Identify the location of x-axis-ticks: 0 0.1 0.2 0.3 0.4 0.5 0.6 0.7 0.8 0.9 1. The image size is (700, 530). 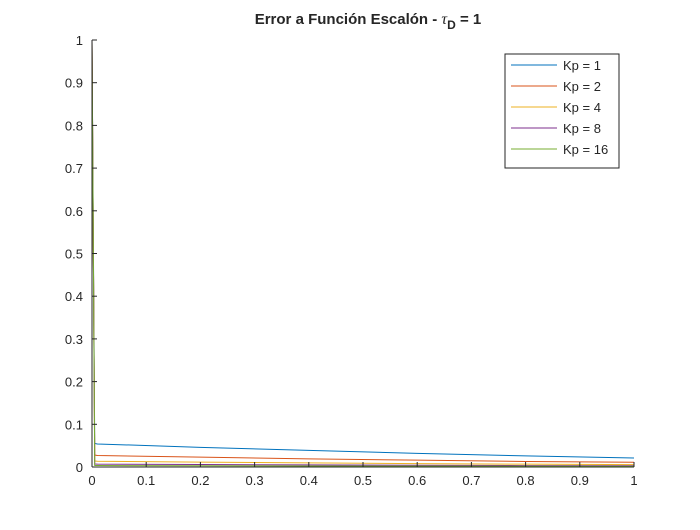
(363, 475).